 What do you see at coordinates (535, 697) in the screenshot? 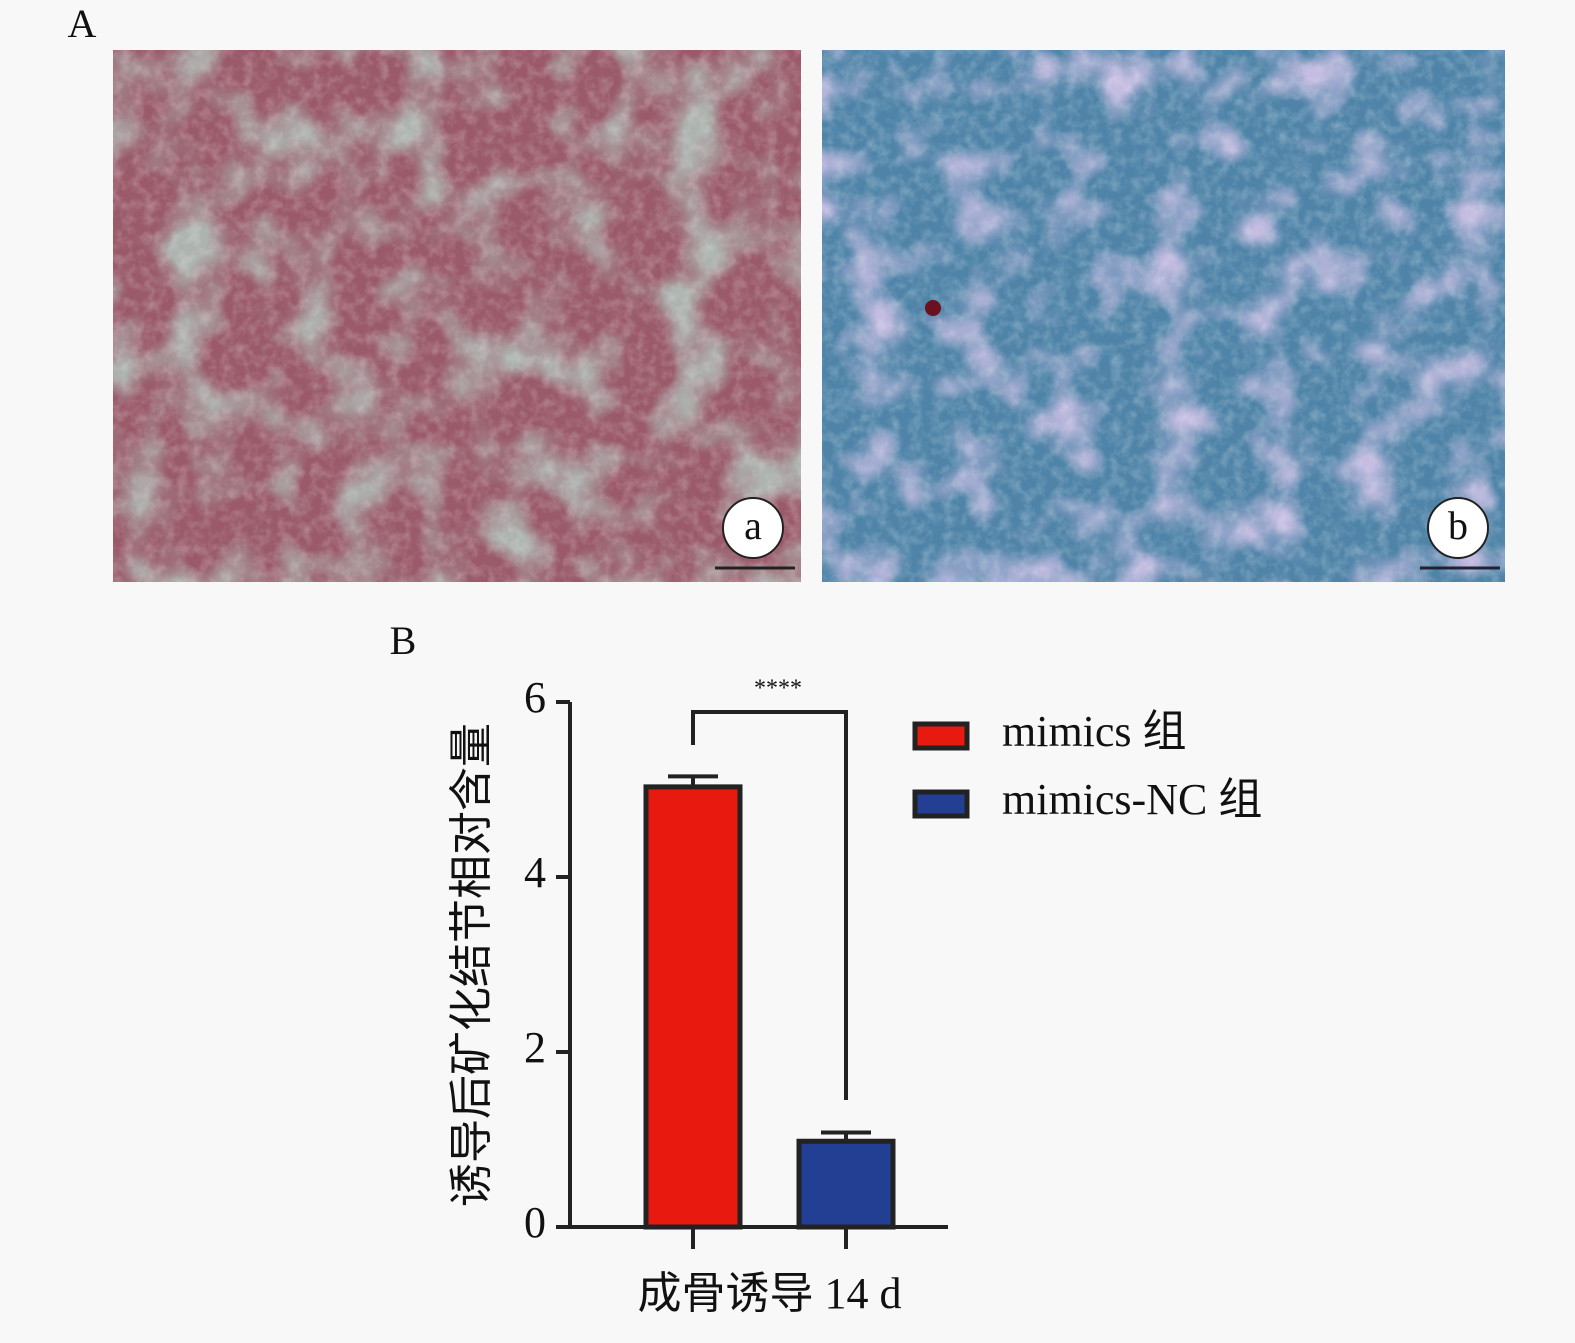
I see `y-tick-label: 6` at bounding box center [535, 697].